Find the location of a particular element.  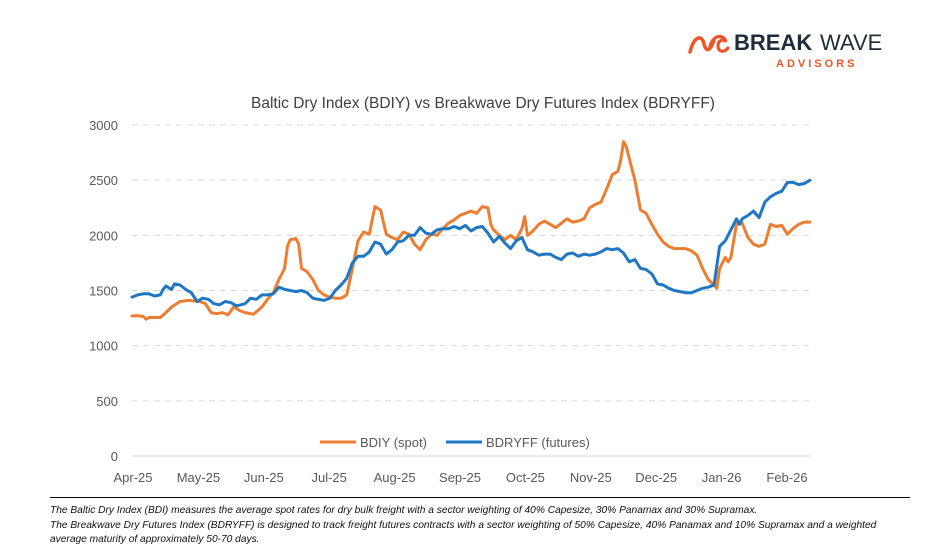

brand-sub: ADVISORS is located at coordinates (816, 64).